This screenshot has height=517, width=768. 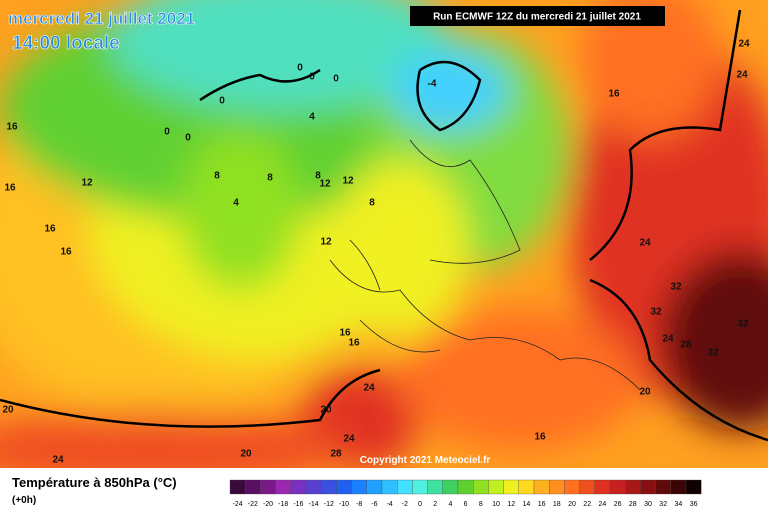 I want to click on scale-tick-label: 36, so click(x=694, y=504).